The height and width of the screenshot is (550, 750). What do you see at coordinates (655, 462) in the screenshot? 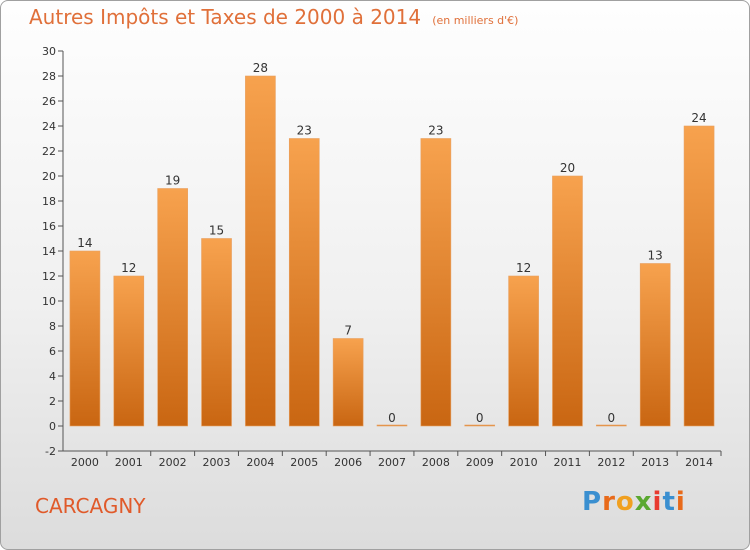
I see `x-tick-label: 2013` at bounding box center [655, 462].